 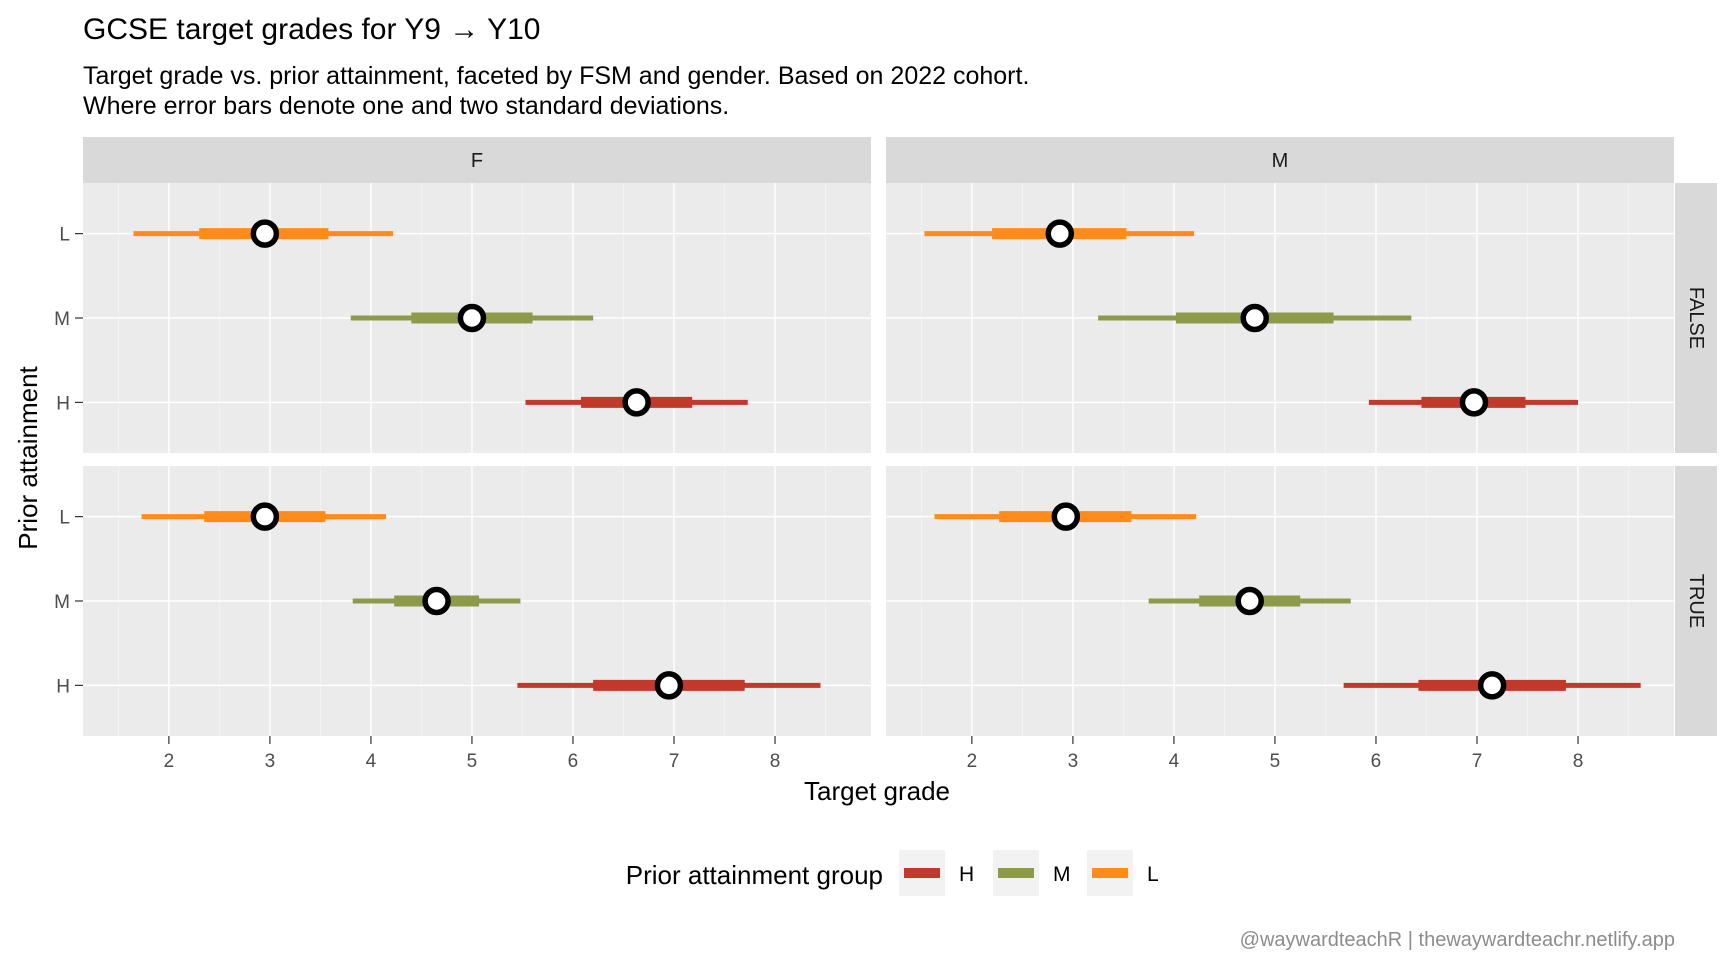 I want to click on legend-label-L: L, so click(x=1153, y=874).